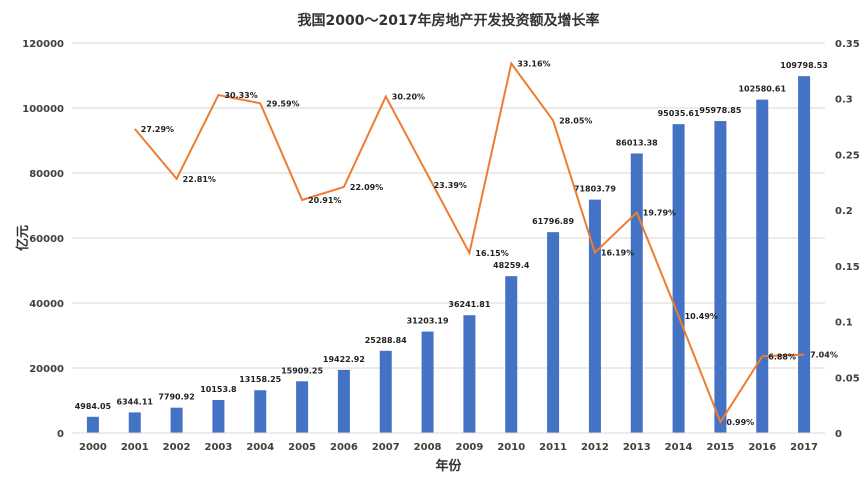 This screenshot has width=865, height=486. Describe the element at coordinates (302, 447) in the screenshot. I see `x-tick-label: 2005` at that location.